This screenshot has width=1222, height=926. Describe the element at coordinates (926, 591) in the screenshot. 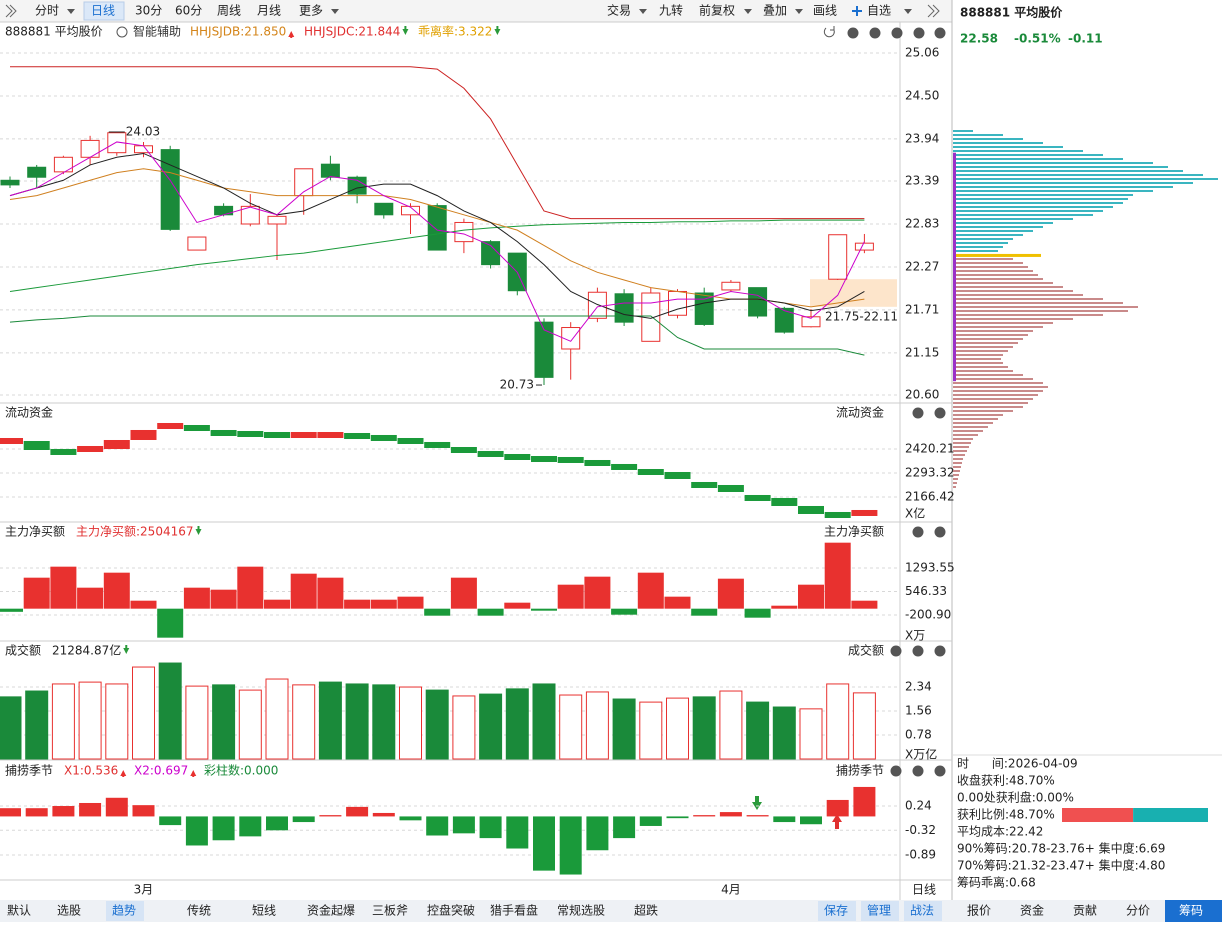

I see `y-tick-label: 546.33` at that location.